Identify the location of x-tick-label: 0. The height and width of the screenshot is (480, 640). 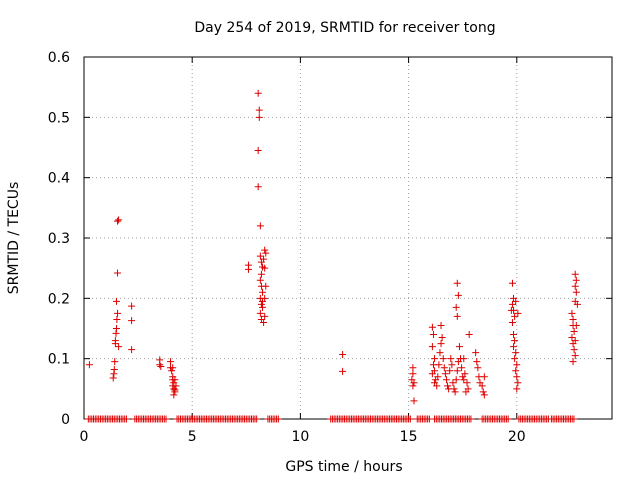
(84, 437).